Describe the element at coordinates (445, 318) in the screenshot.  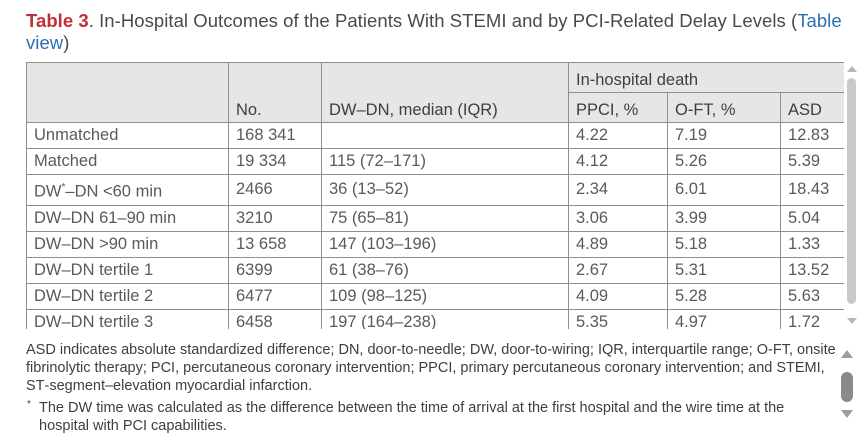
I see `median-cell: 197 (164–238)` at that location.